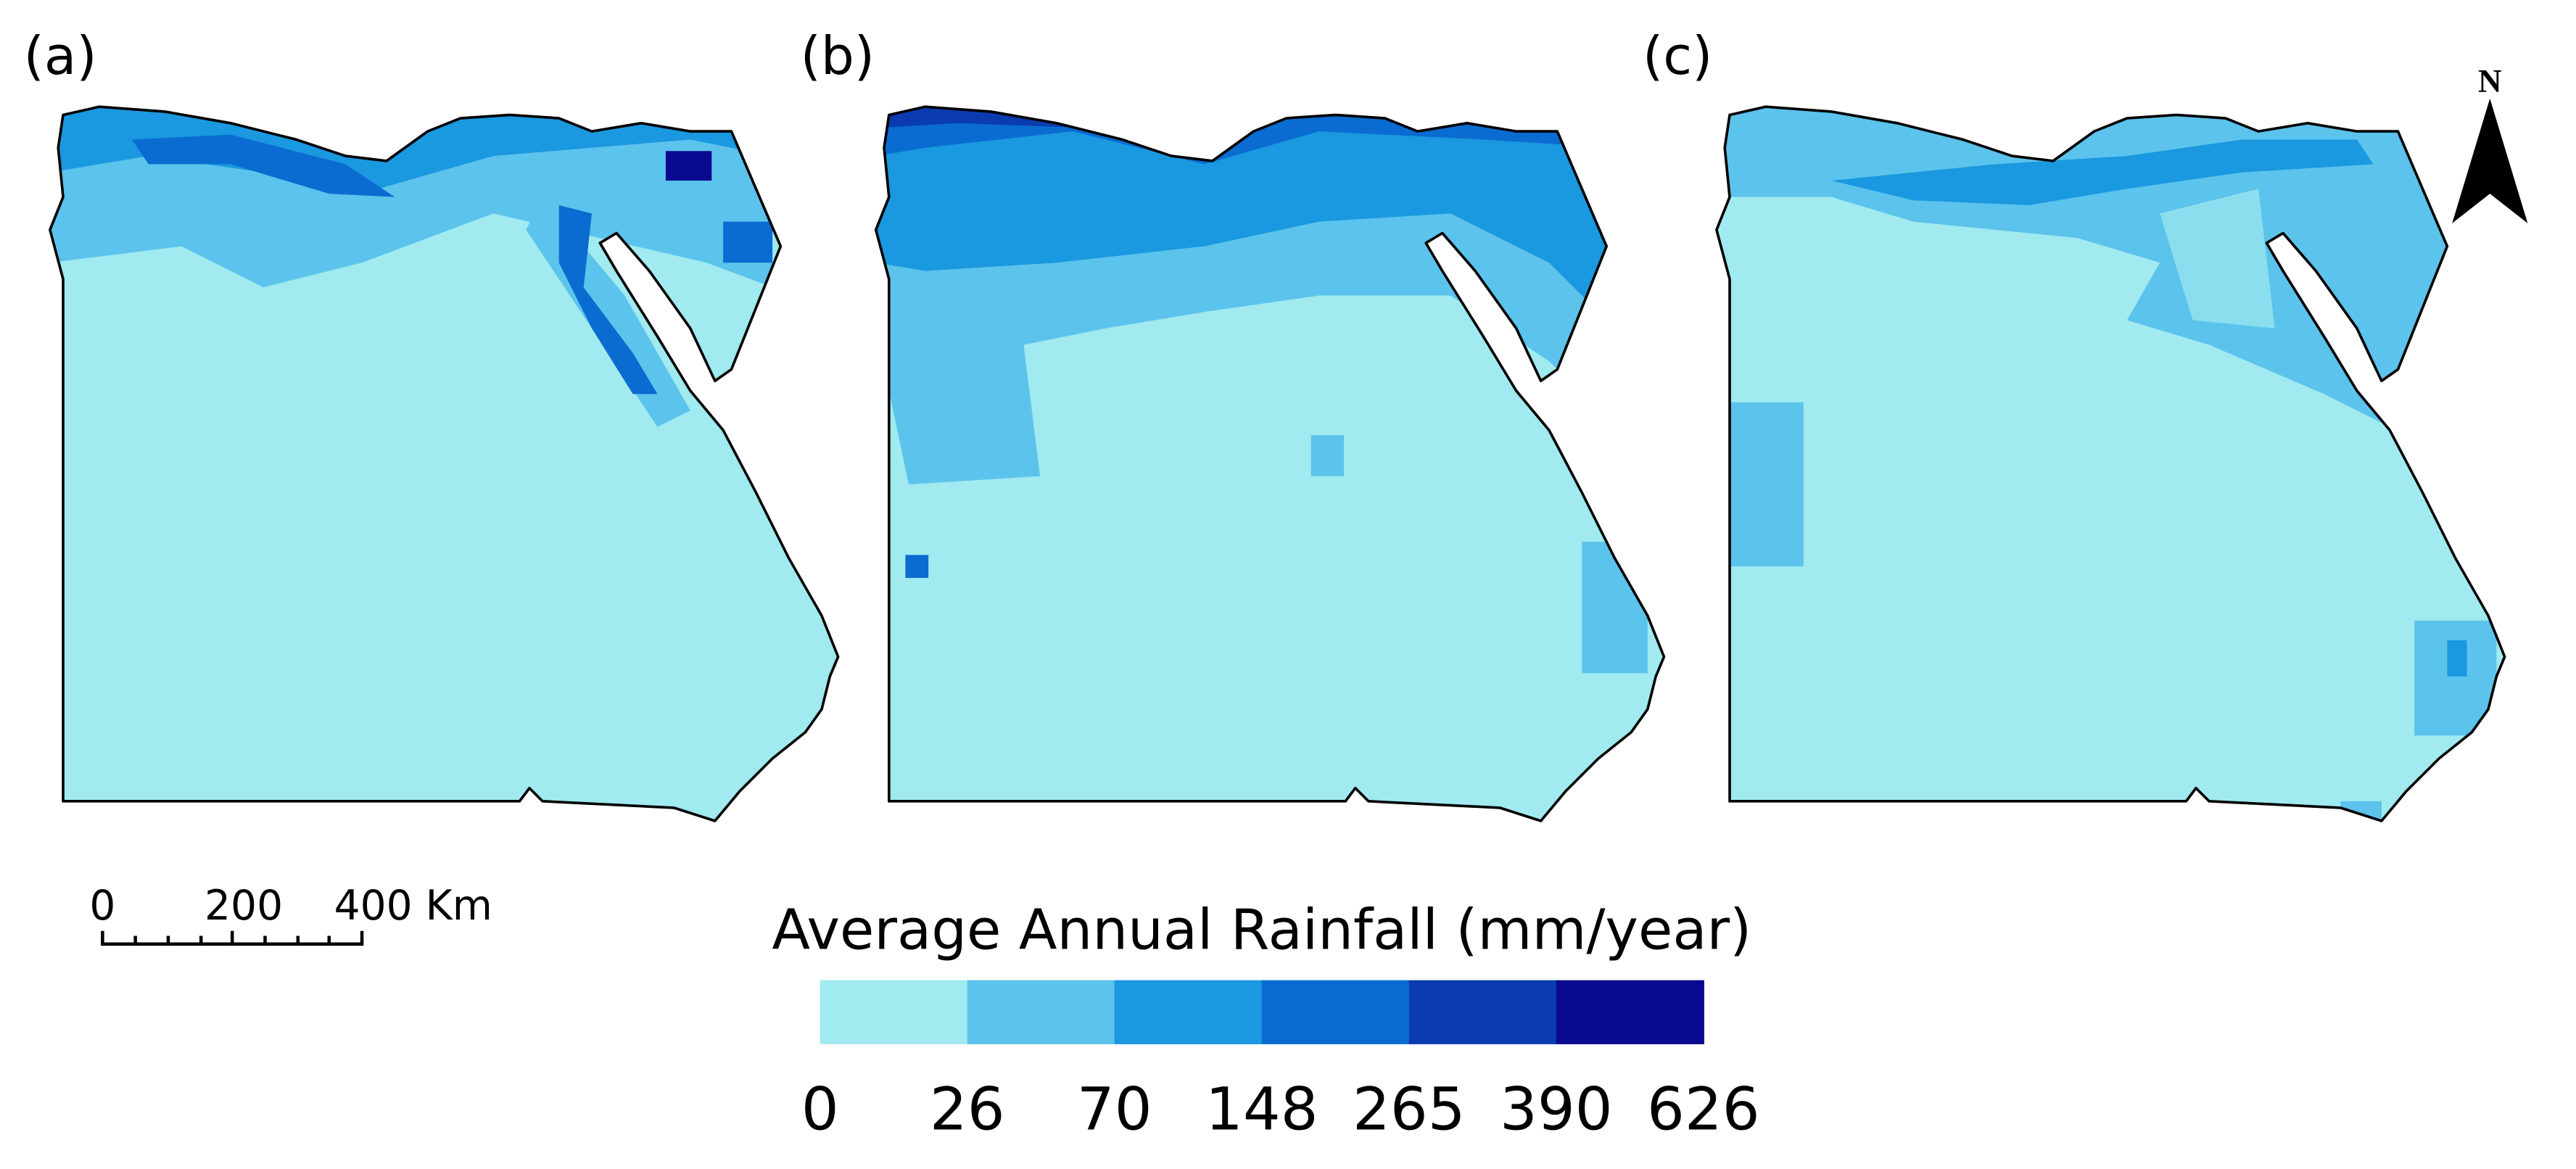 This screenshot has height=1169, width=2576. I want to click on legend-title: Average Annual Rainfall (mm/year), so click(1261, 931).